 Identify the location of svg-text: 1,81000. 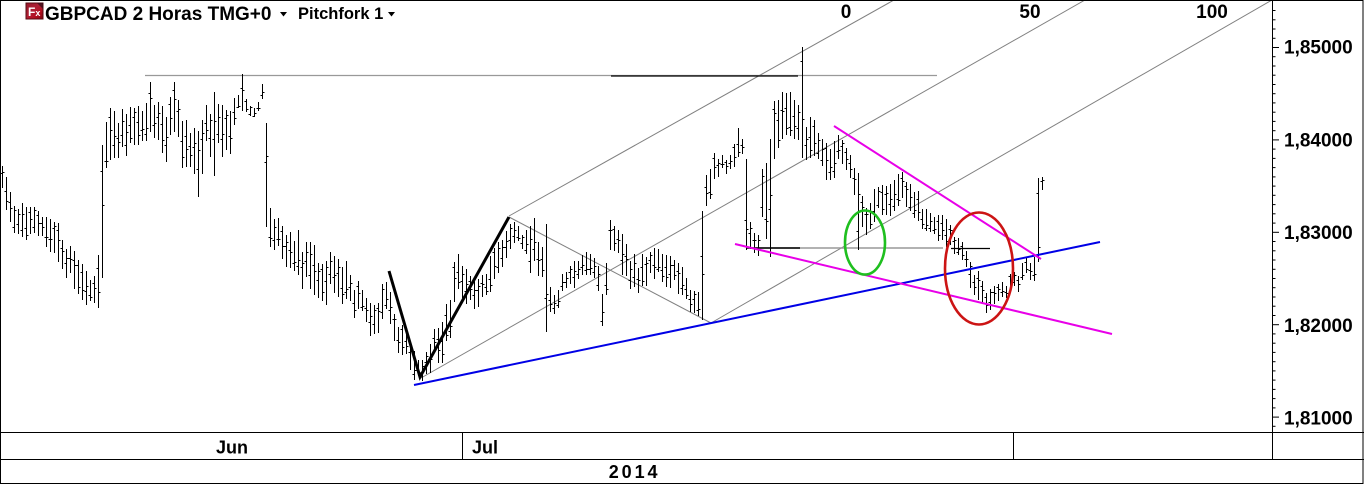
(1318, 419).